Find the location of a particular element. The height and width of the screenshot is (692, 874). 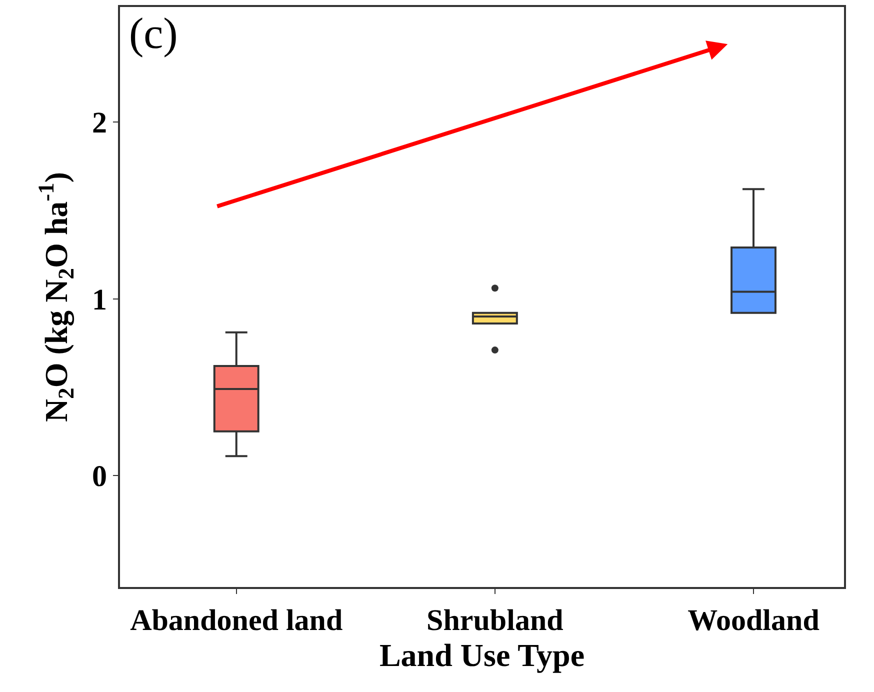

x-tick-label: Abandoned land is located at coordinates (236, 620).